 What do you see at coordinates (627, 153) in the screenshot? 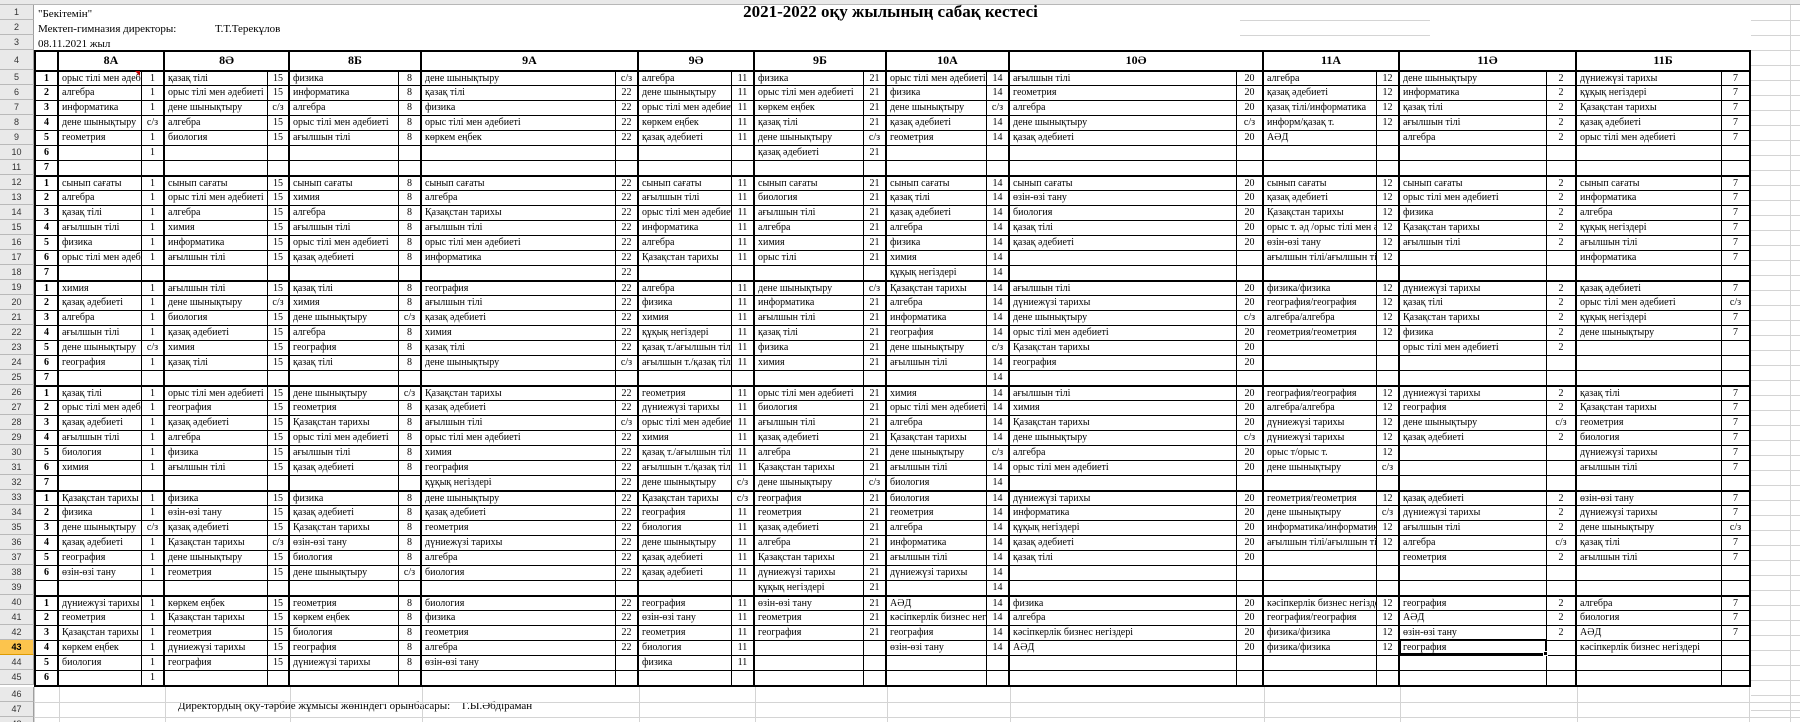
I see `room-cell-9А-r10` at bounding box center [627, 153].